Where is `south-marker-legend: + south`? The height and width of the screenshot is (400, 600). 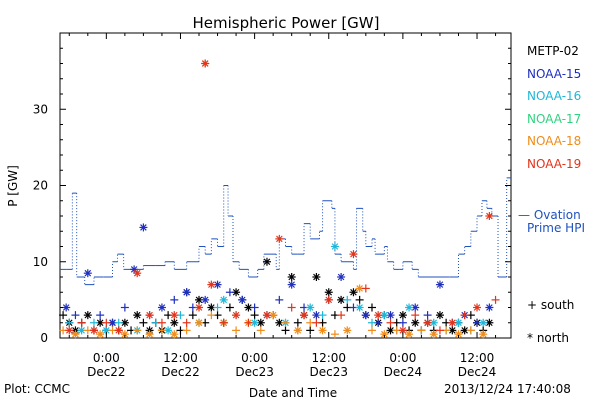 south-marker-legend: + south is located at coordinates (550, 305).